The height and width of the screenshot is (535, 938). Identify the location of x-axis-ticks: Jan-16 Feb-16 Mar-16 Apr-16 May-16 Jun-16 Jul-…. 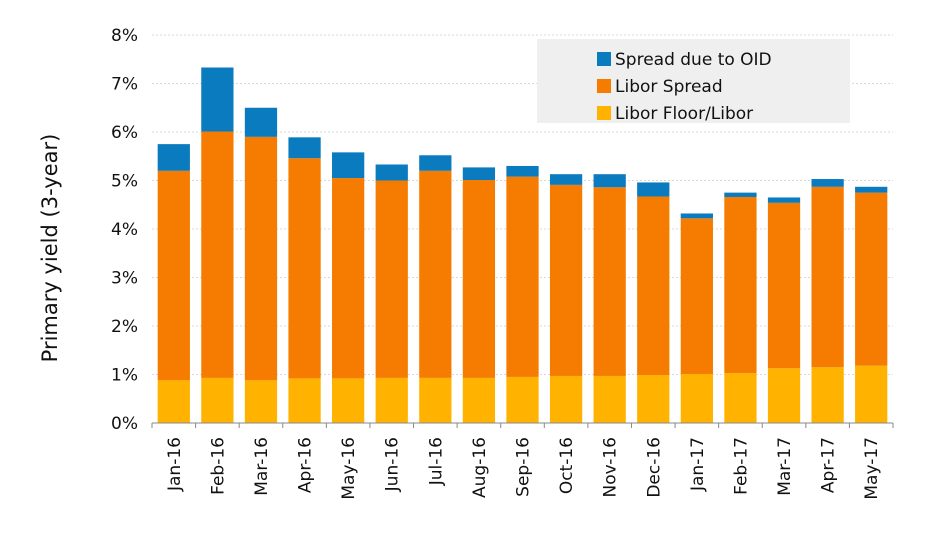
(522, 461).